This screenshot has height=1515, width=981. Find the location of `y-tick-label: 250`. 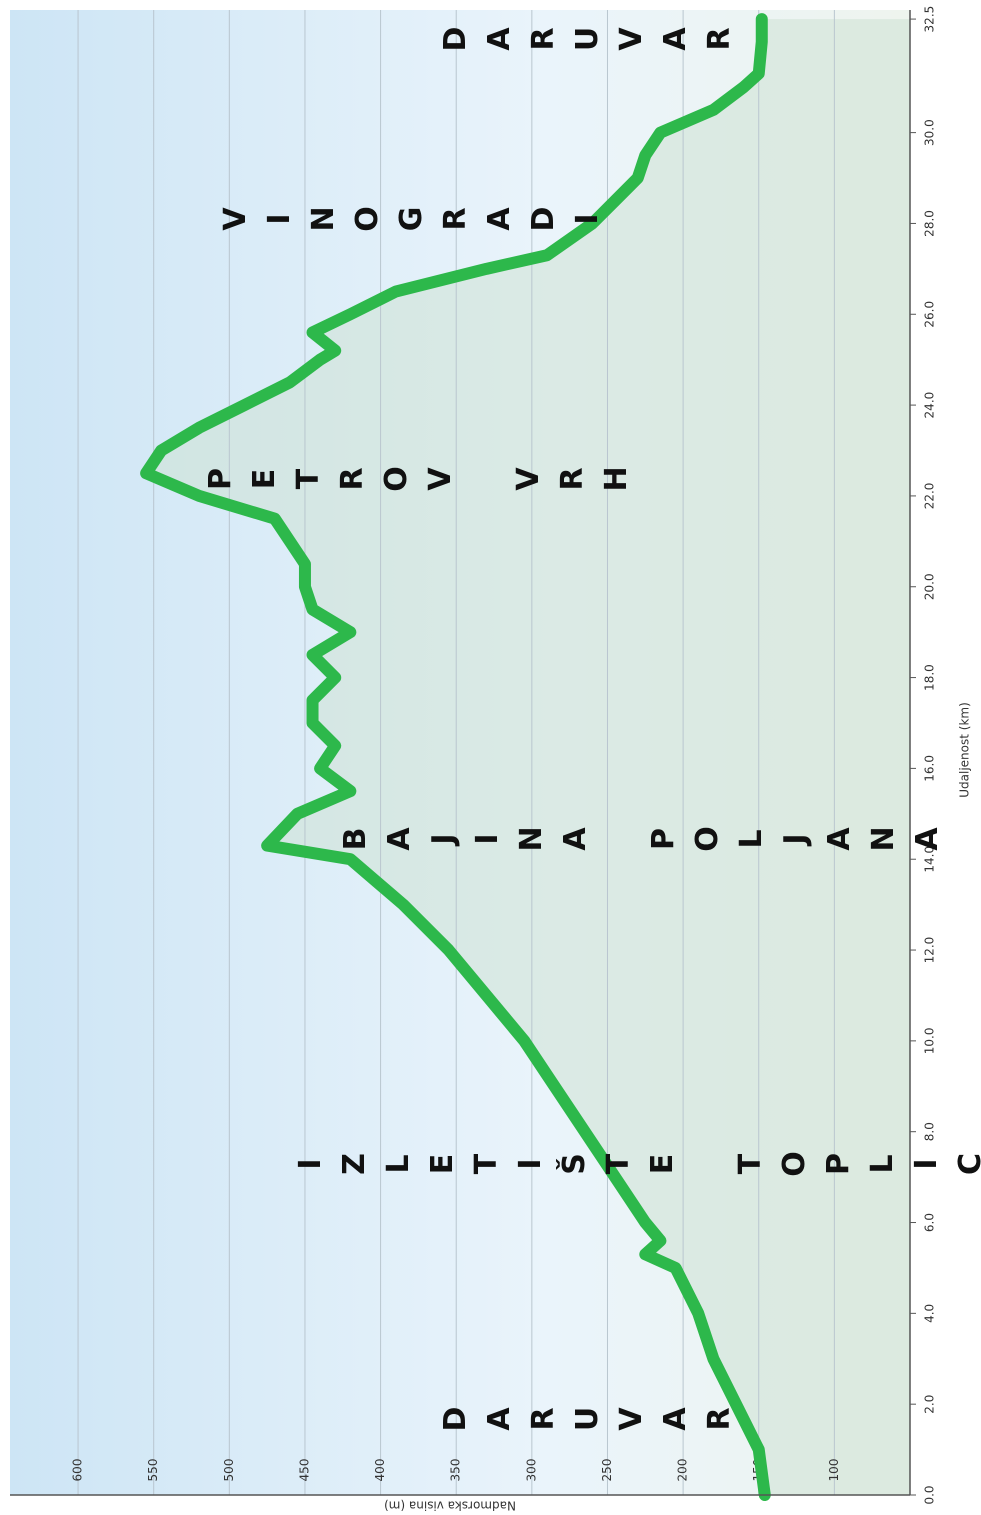

y-tick-label: 250 is located at coordinates (607, 1470).